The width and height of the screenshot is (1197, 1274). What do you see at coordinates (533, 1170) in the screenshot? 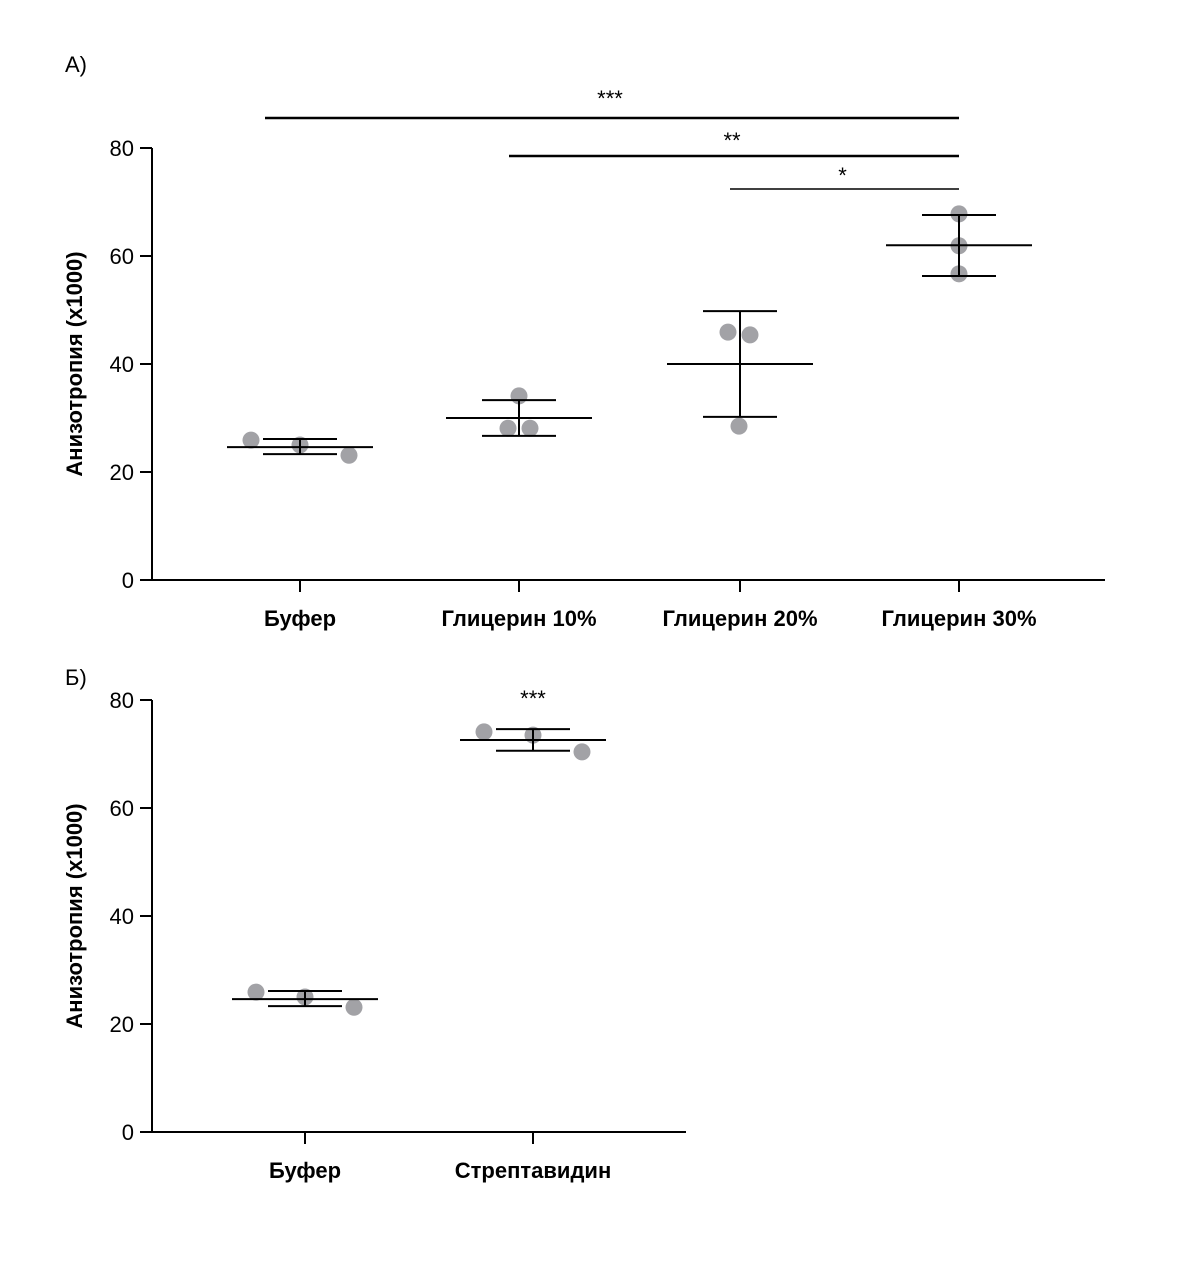
I see `x-tick-label: Стрептавидин` at bounding box center [533, 1170].